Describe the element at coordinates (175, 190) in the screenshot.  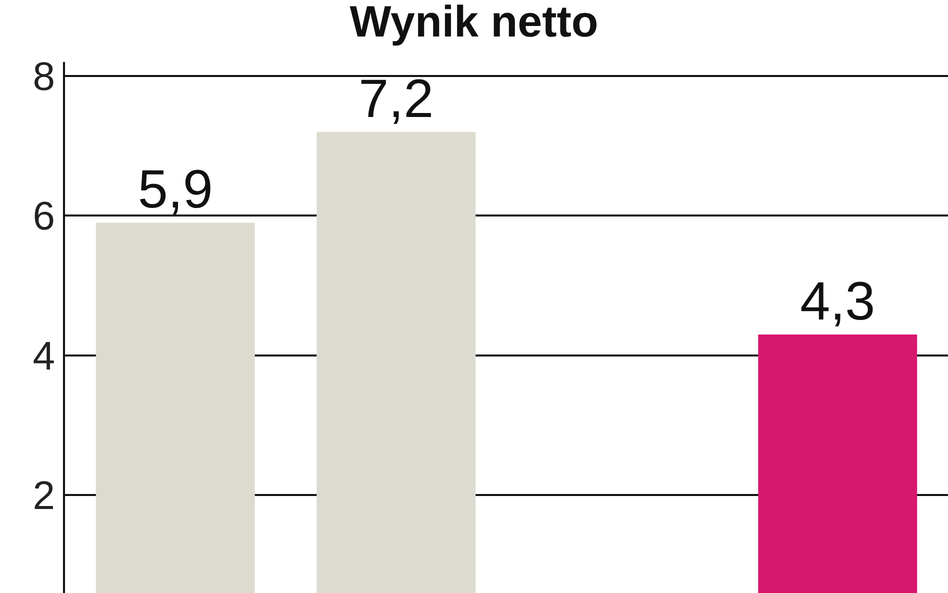
I see `data-label: 5,9` at that location.